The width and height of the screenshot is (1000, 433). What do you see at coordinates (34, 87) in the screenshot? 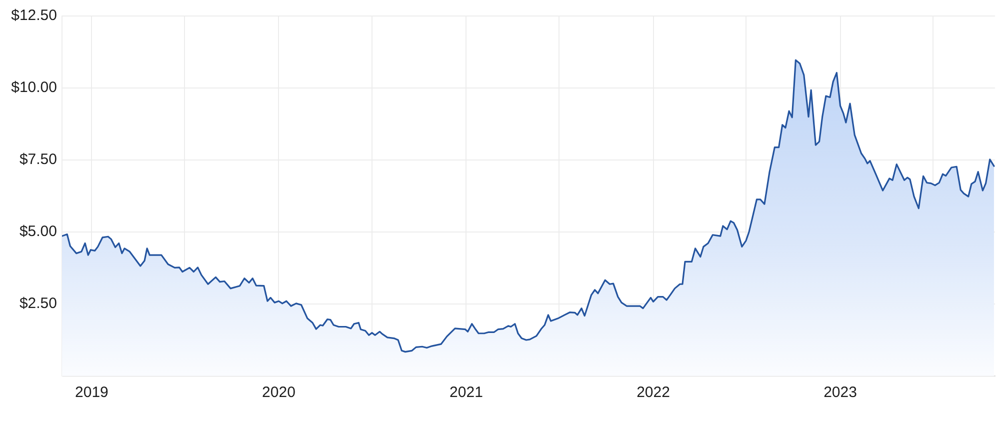
I see `y-tick-label: $10.00` at bounding box center [34, 87].